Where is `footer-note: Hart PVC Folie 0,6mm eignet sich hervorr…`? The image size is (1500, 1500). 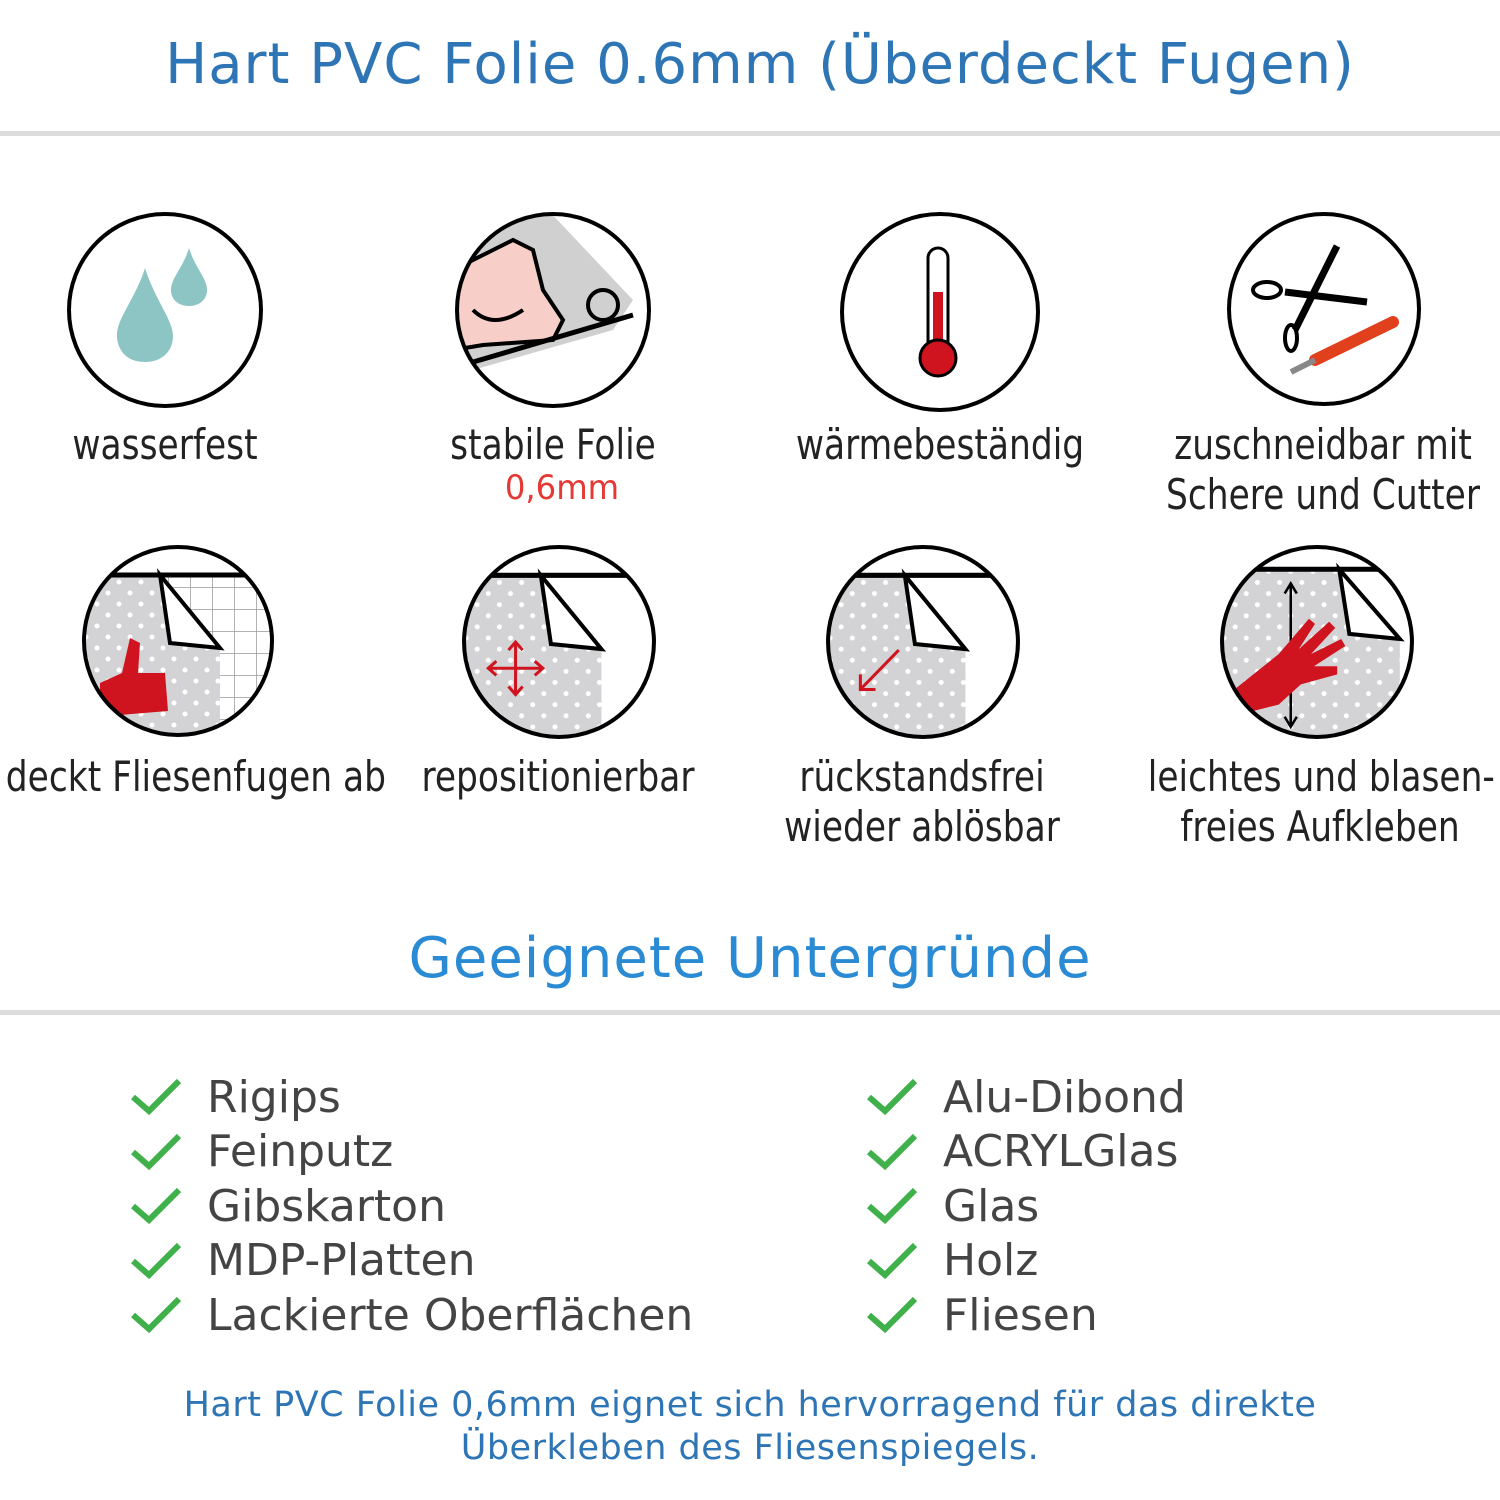 footer-note: Hart PVC Folie 0,6mm eignet sich hervorr… is located at coordinates (750, 1427).